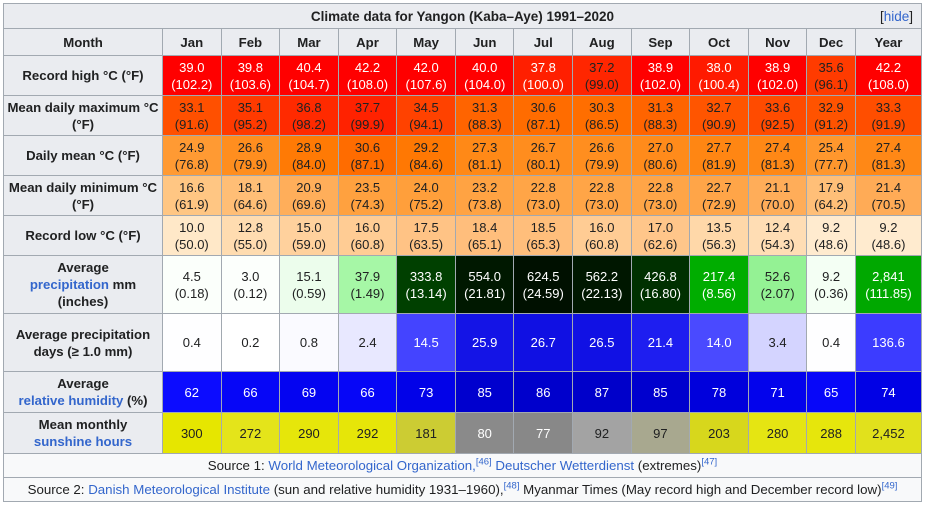  I want to click on table-cell: 15.0 (59.0), so click(309, 235).